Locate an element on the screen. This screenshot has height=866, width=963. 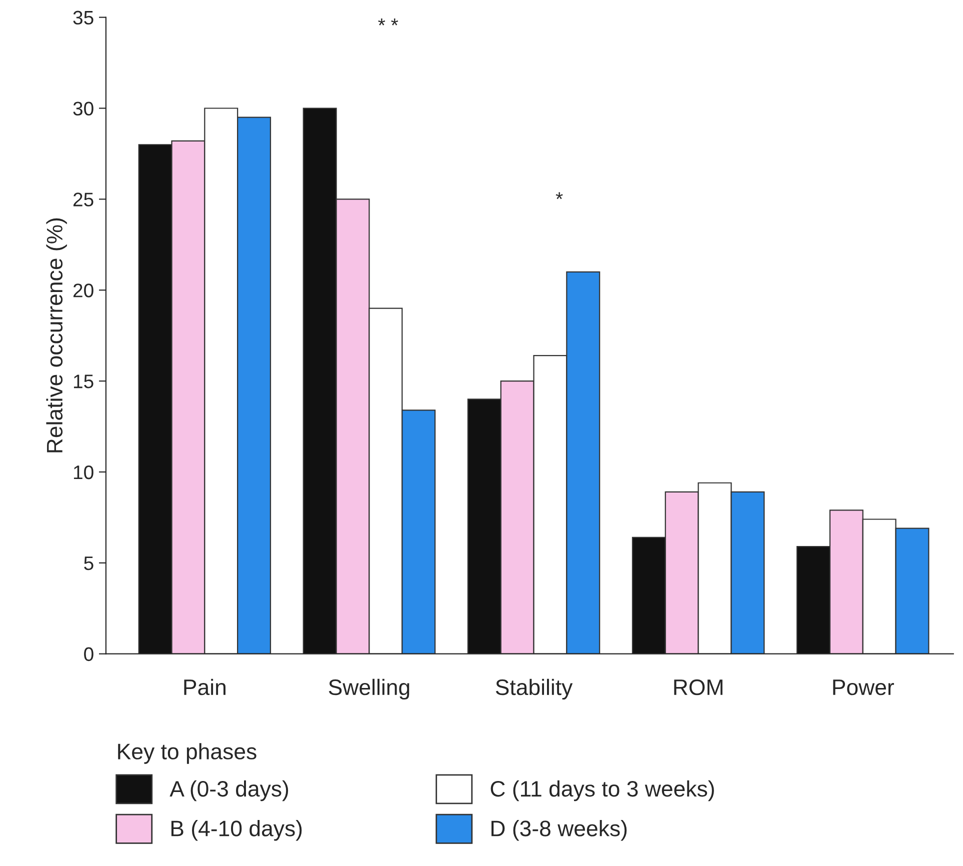
annotation: * * is located at coordinates (388, 22).